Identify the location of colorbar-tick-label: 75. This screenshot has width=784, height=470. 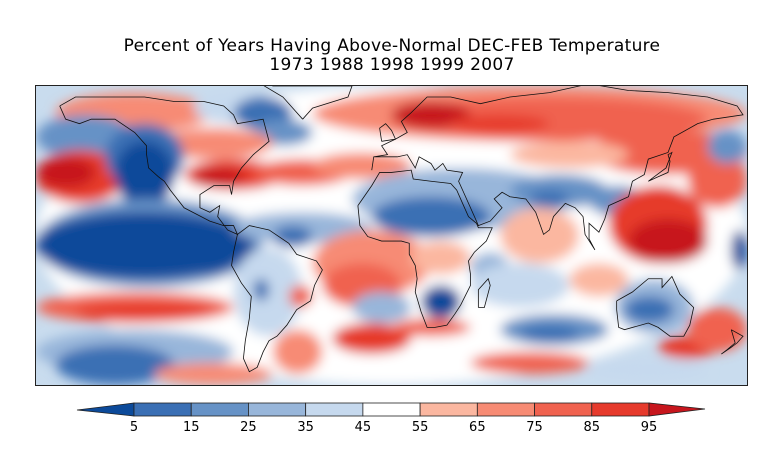
(534, 427).